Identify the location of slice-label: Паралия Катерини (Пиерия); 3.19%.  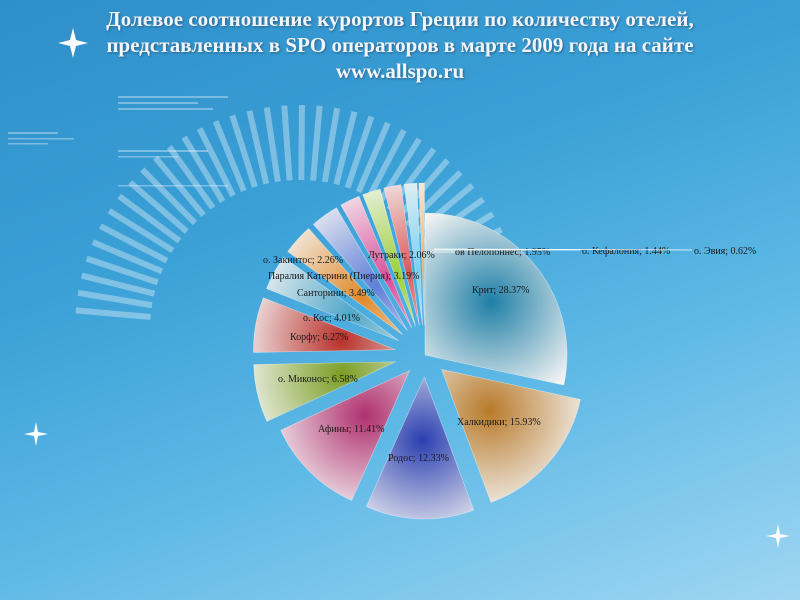
(343, 276).